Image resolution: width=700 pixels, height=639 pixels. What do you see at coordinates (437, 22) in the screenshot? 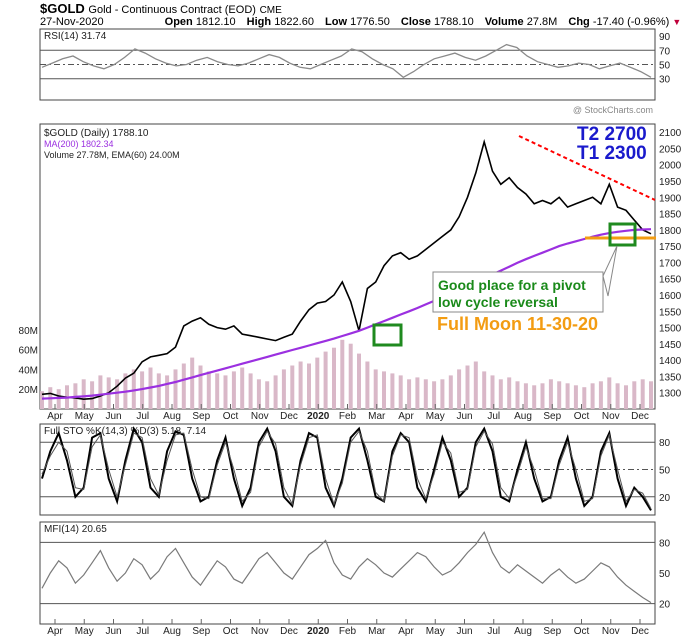
I see `close-label: Close 1788.10` at bounding box center [437, 22].